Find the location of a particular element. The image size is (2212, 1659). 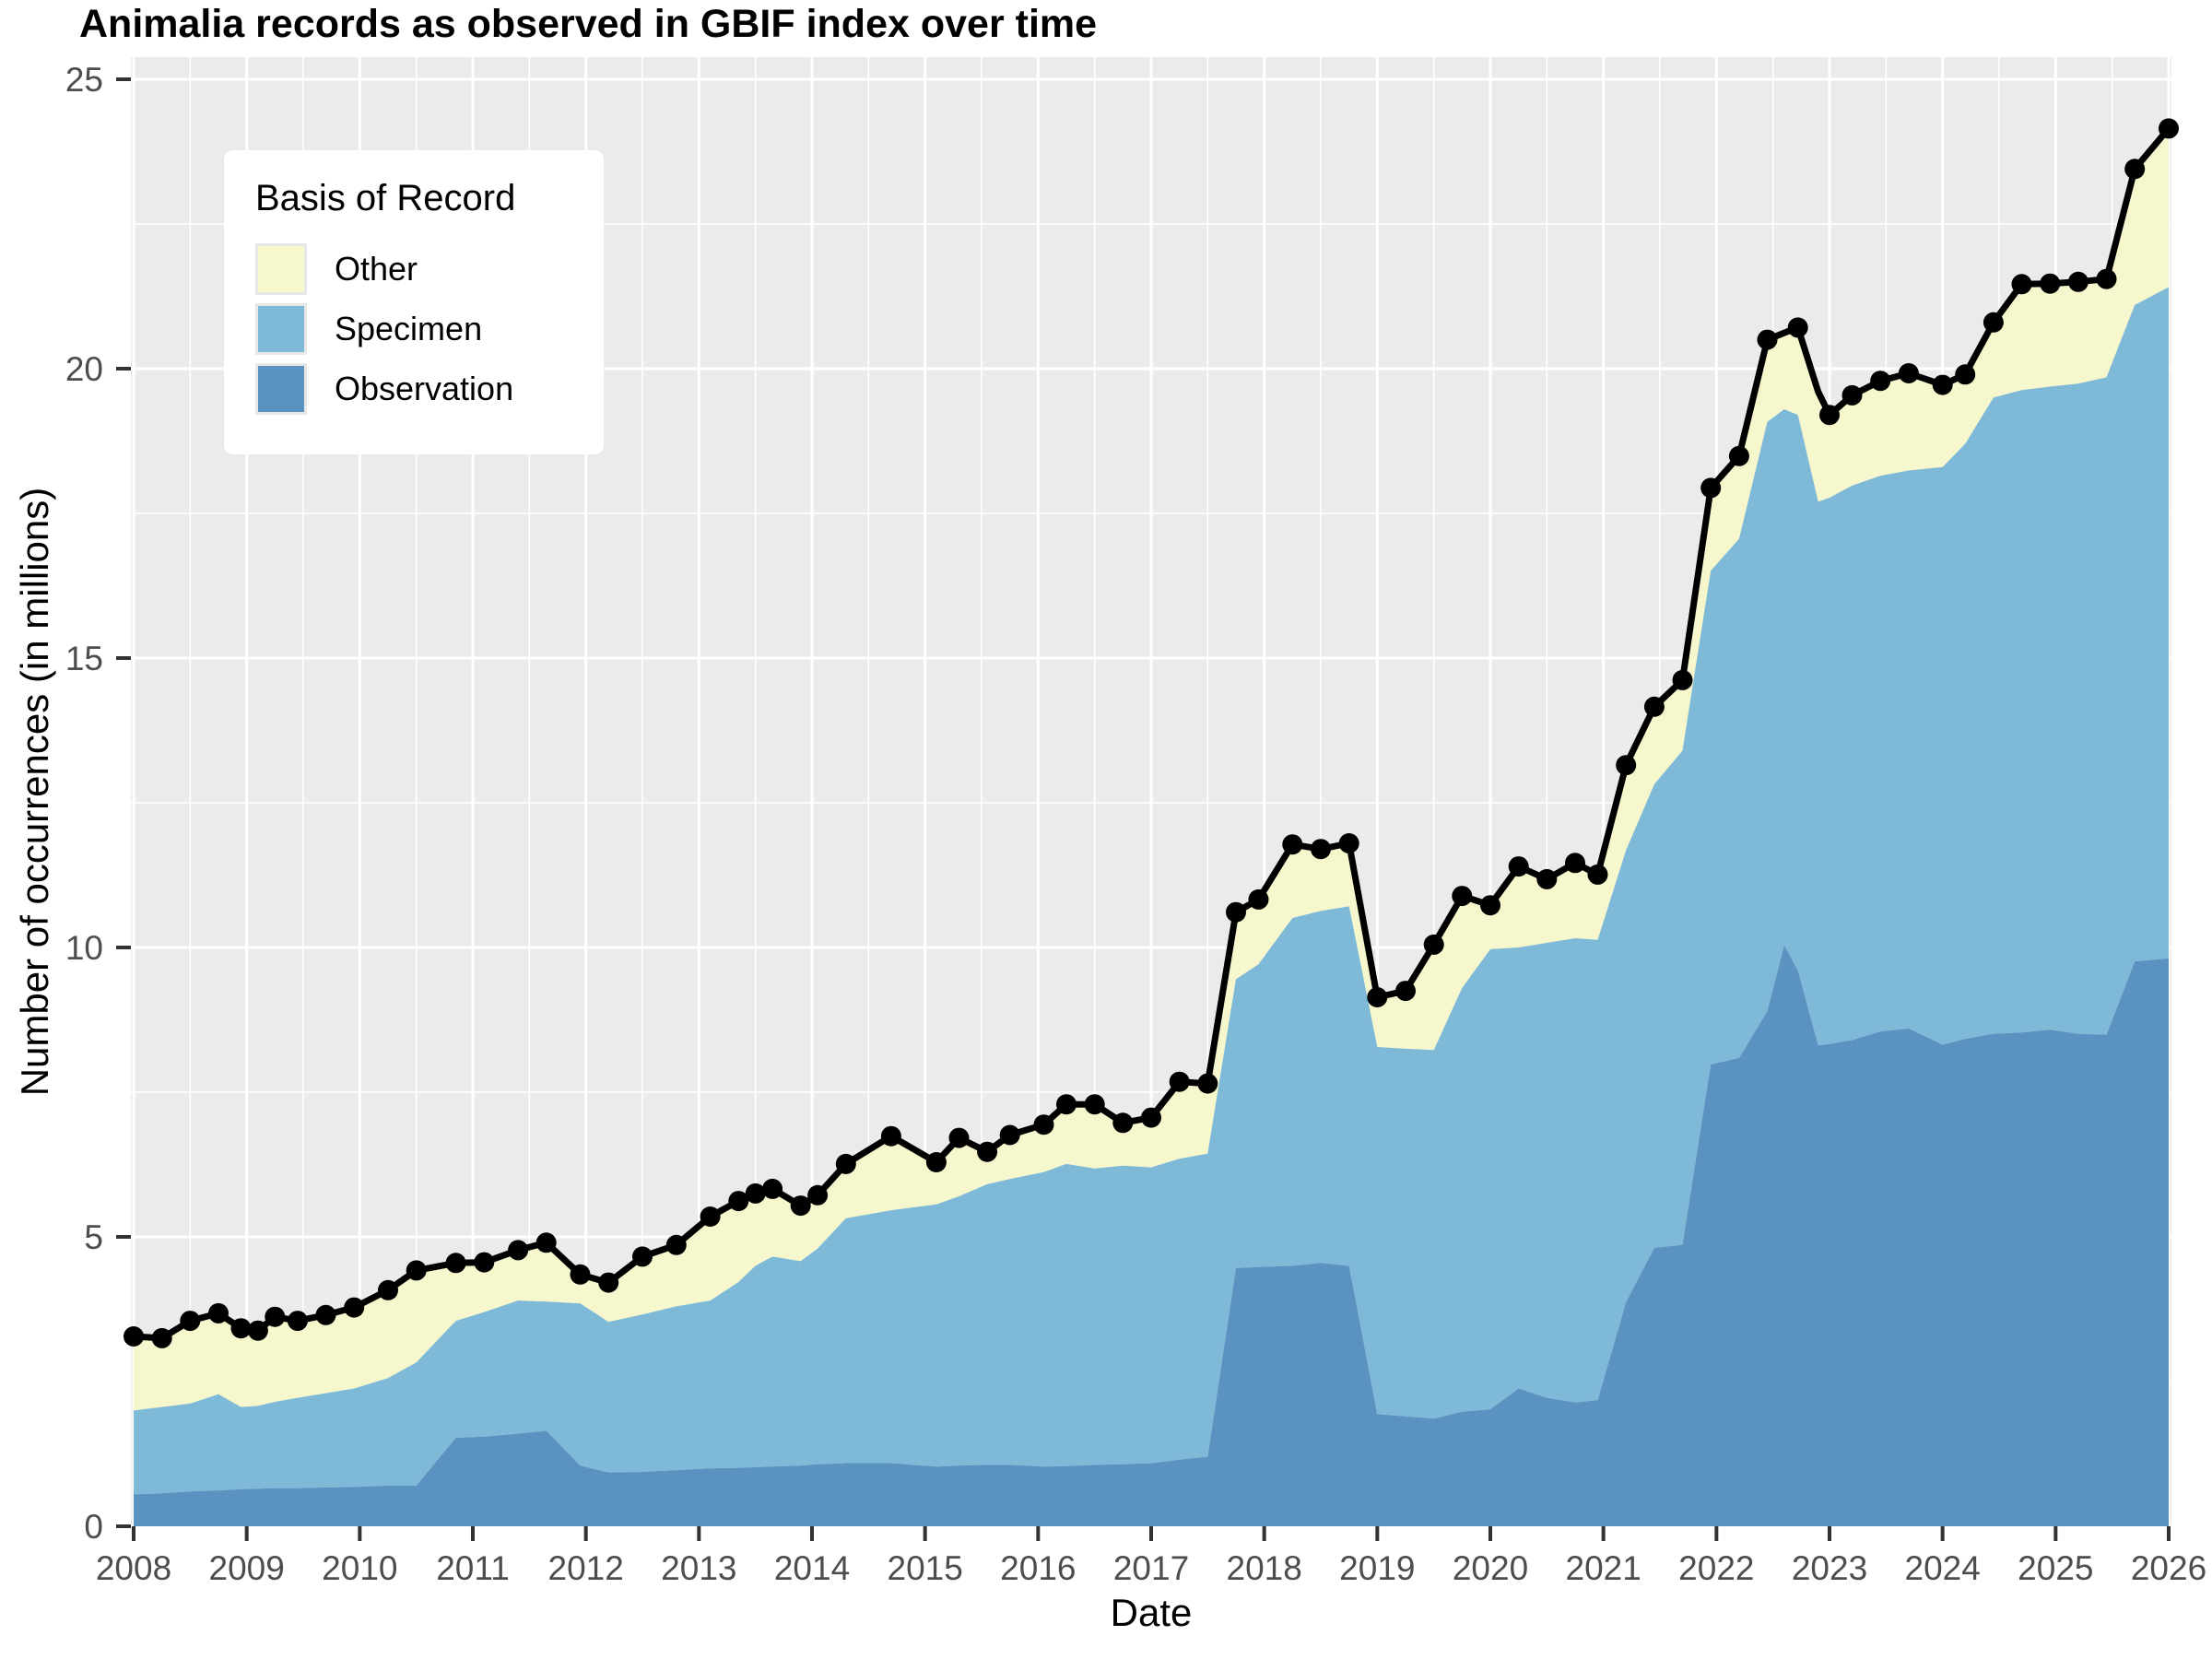

legend-title: Basis of Record is located at coordinates (385, 198).